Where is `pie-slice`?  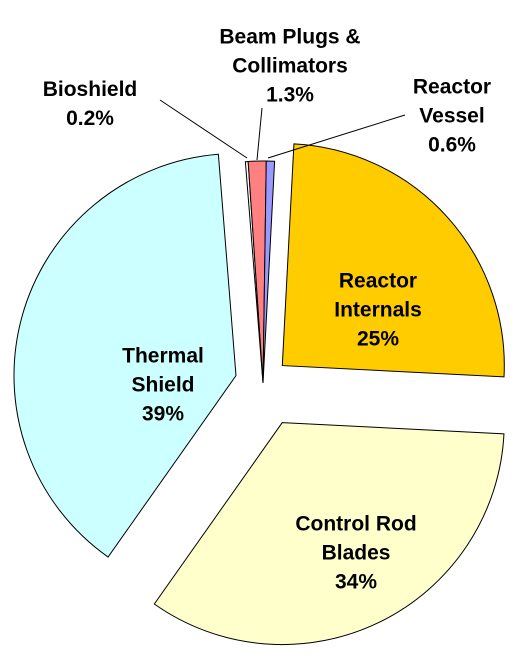
pie-slice is located at coordinates (269, 272).